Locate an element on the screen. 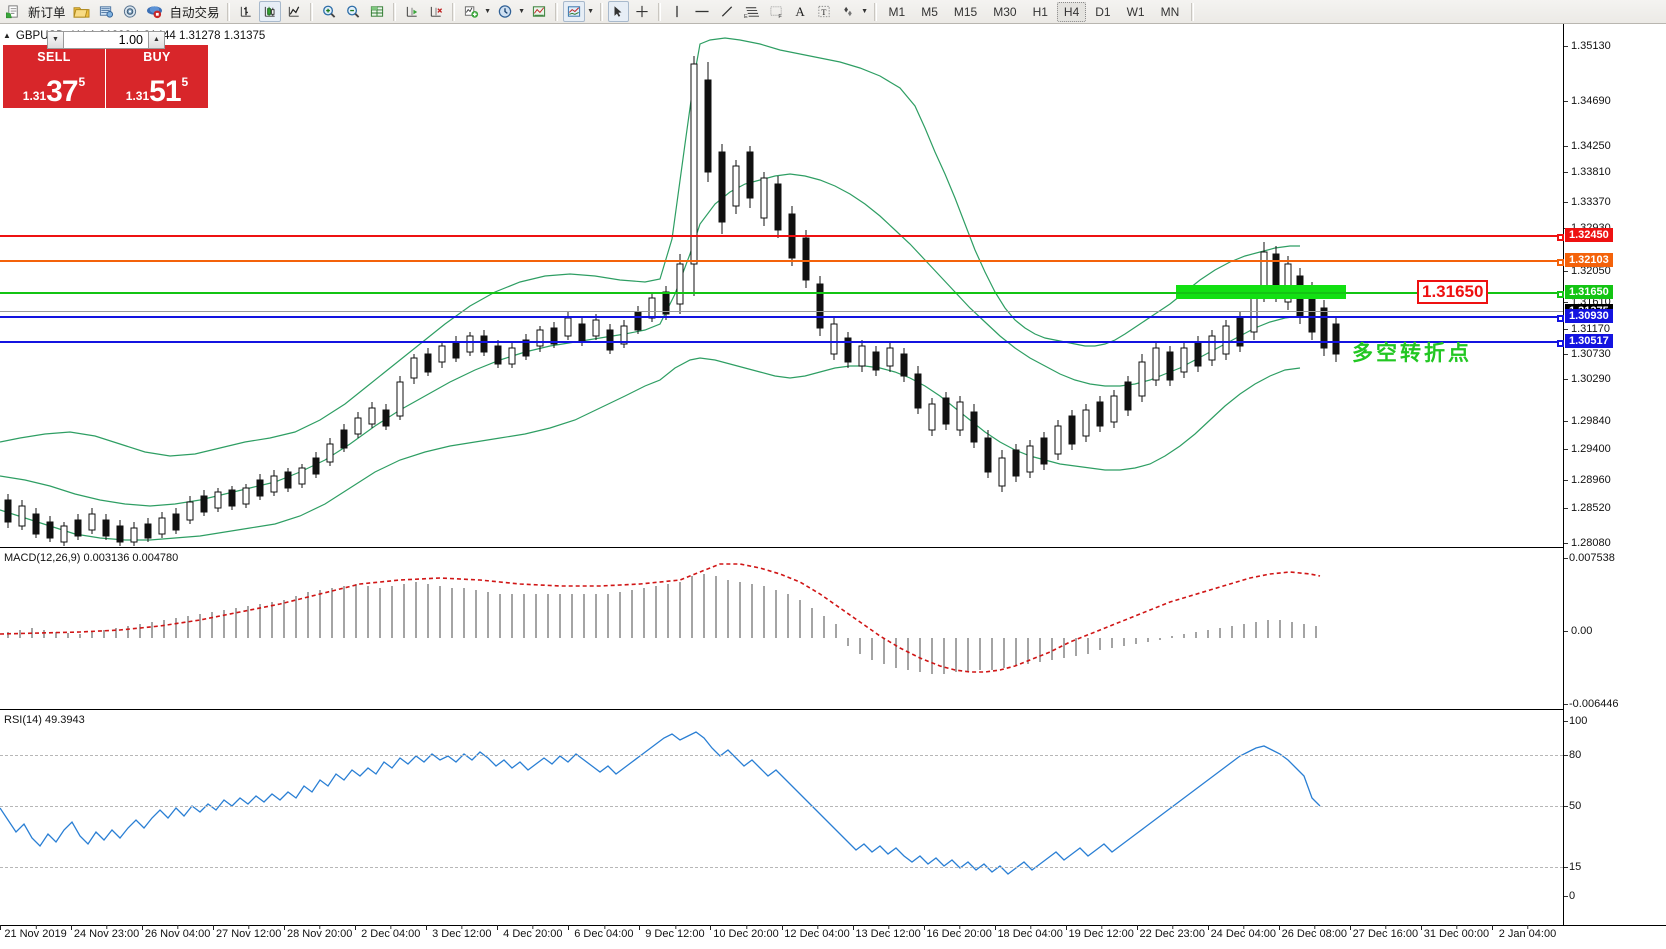 The height and width of the screenshot is (949, 1666). collapse-triangle-icon: ▲ is located at coordinates (7, 35).